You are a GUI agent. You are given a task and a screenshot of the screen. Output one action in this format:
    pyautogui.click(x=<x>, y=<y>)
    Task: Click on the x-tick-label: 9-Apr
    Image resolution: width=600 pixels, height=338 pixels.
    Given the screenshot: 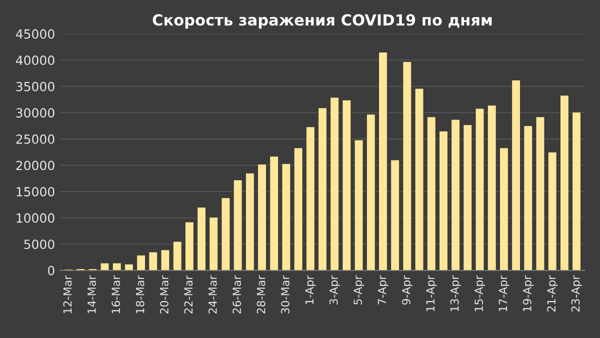 What is the action you would take?
    pyautogui.click(x=407, y=290)
    